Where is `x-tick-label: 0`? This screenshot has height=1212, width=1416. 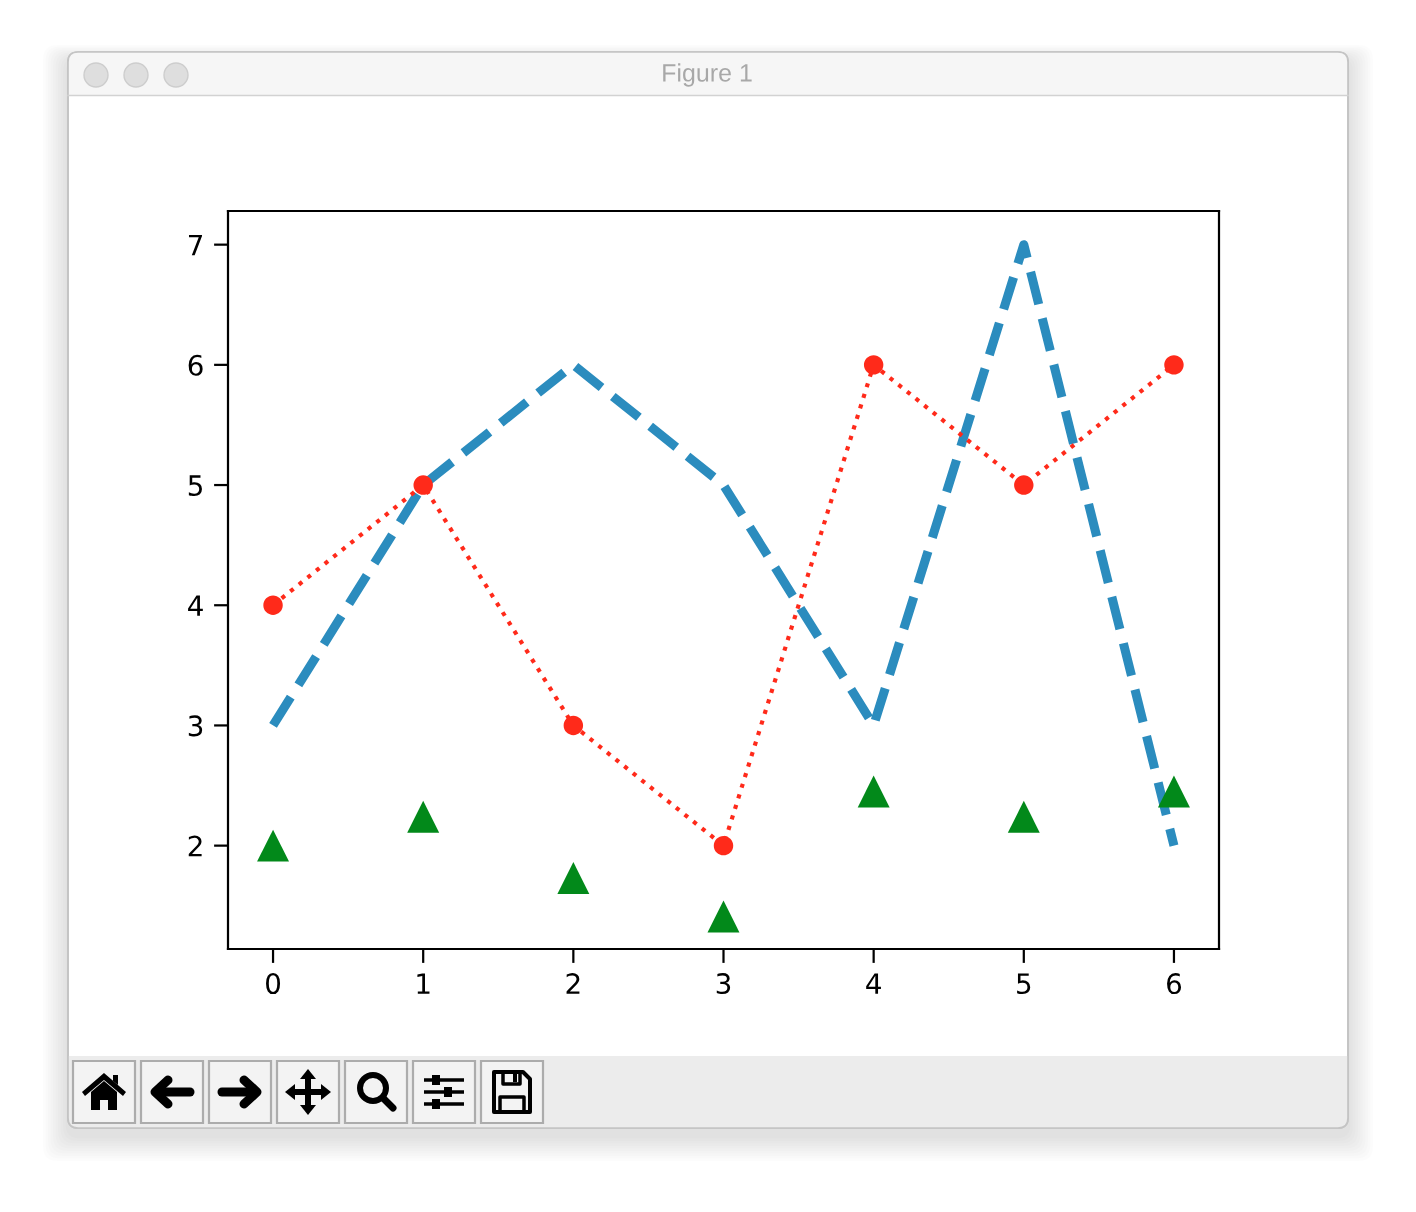
x-tick-label: 0 is located at coordinates (273, 984).